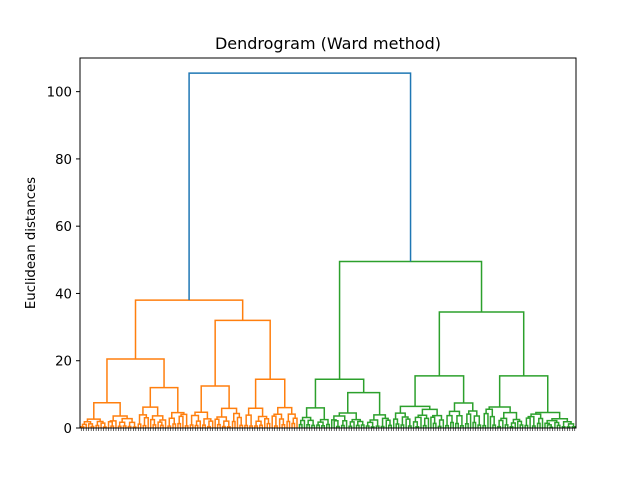 This screenshot has height=480, width=640. Describe the element at coordinates (63, 227) in the screenshot. I see `y-tick-label: 60` at that location.